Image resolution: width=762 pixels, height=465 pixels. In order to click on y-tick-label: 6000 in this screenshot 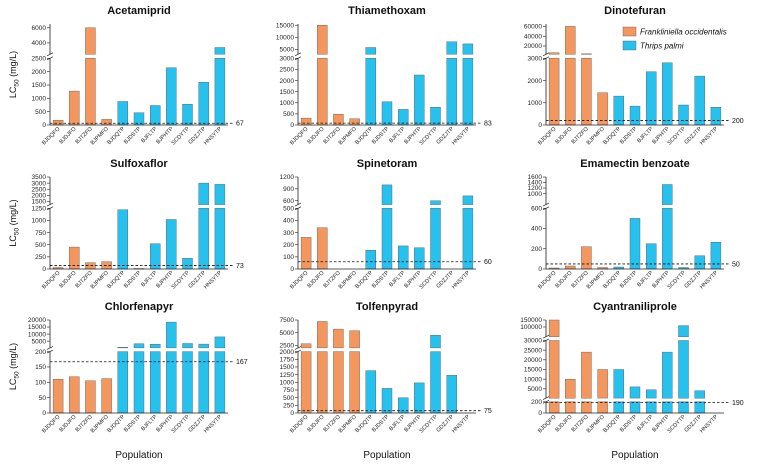, I will do `click(39, 28)`.